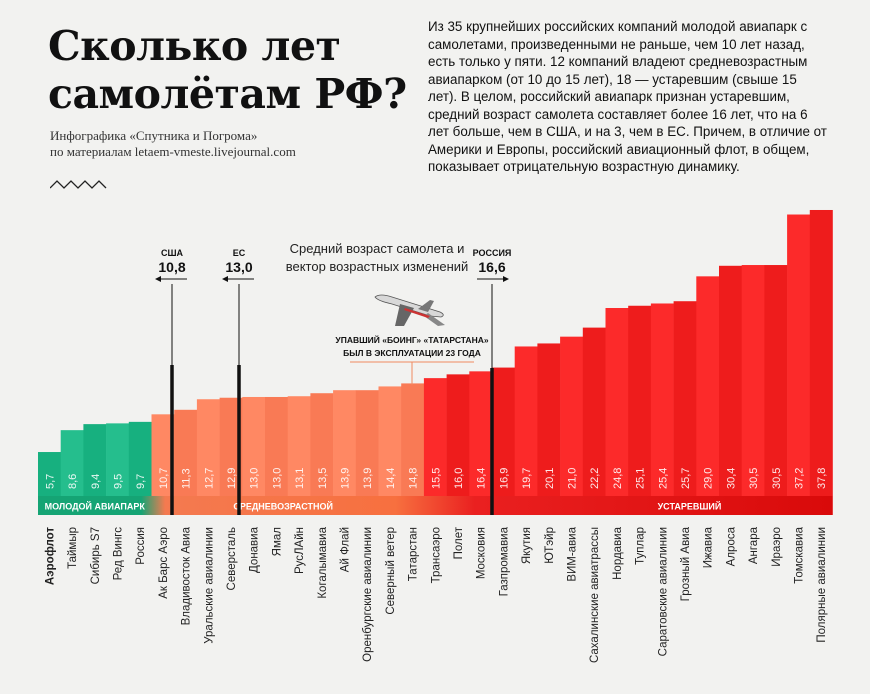  What do you see at coordinates (96, 481) in the screenshot?
I see `data-label: 9,4` at bounding box center [96, 481].